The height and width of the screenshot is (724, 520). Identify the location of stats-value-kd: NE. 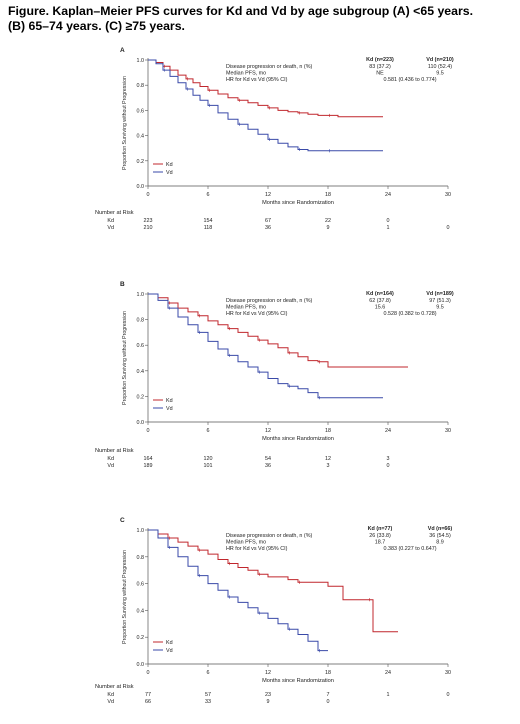
(380, 74).